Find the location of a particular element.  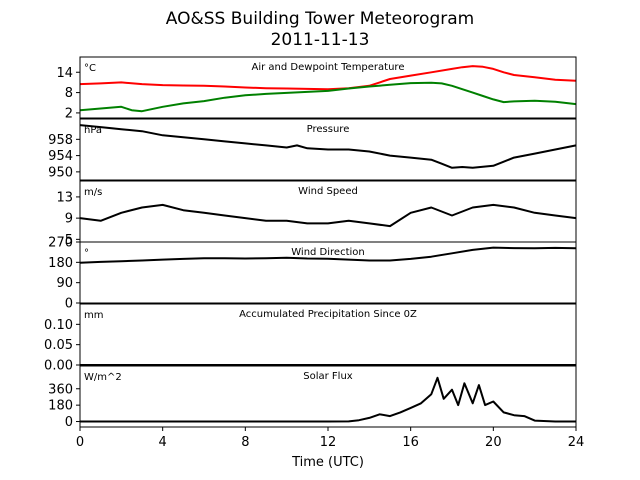

x-axis: 0 4 8 12 16 20 24 is located at coordinates (330, 442).